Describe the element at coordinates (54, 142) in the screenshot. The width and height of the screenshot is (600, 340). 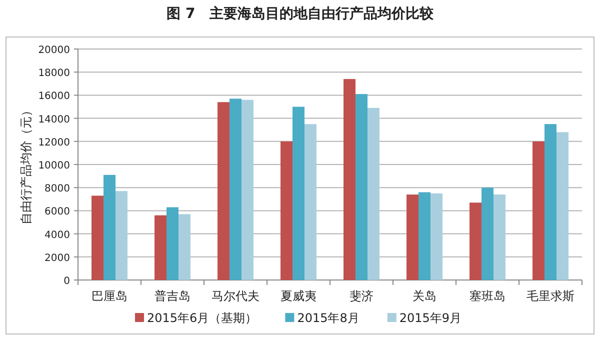
I see `y-tick-label: 12000` at that location.